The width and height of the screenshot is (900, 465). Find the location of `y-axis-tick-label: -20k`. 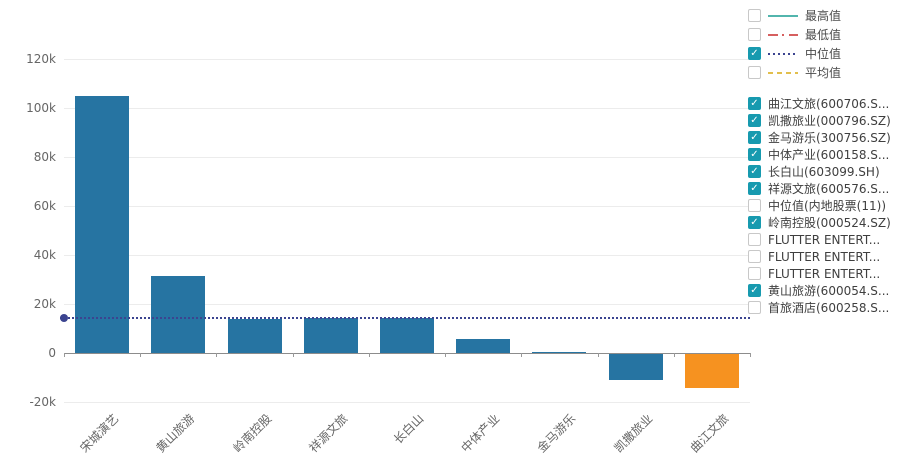

y-axis-tick-label: -20k is located at coordinates (42, 402).